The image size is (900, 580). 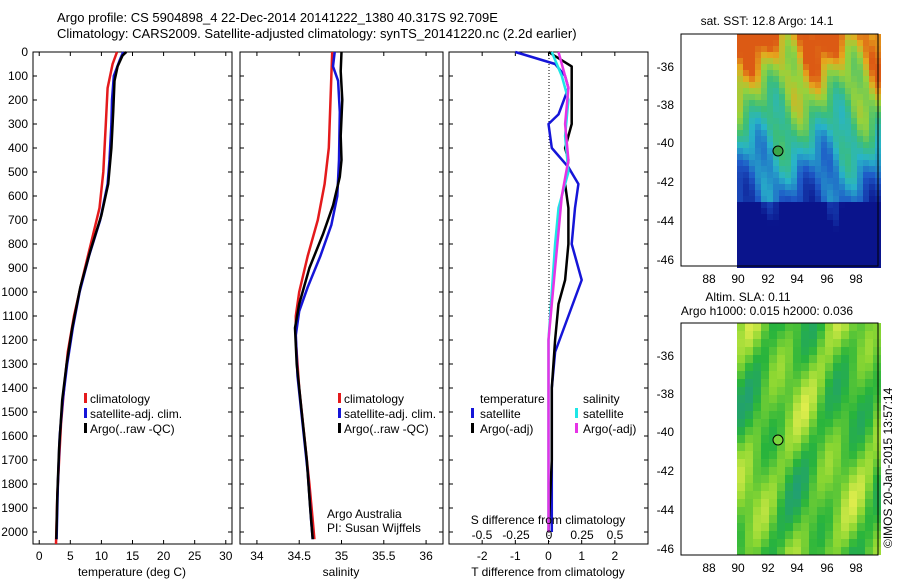 I want to click on s-tick-label: 0, so click(x=549, y=535).